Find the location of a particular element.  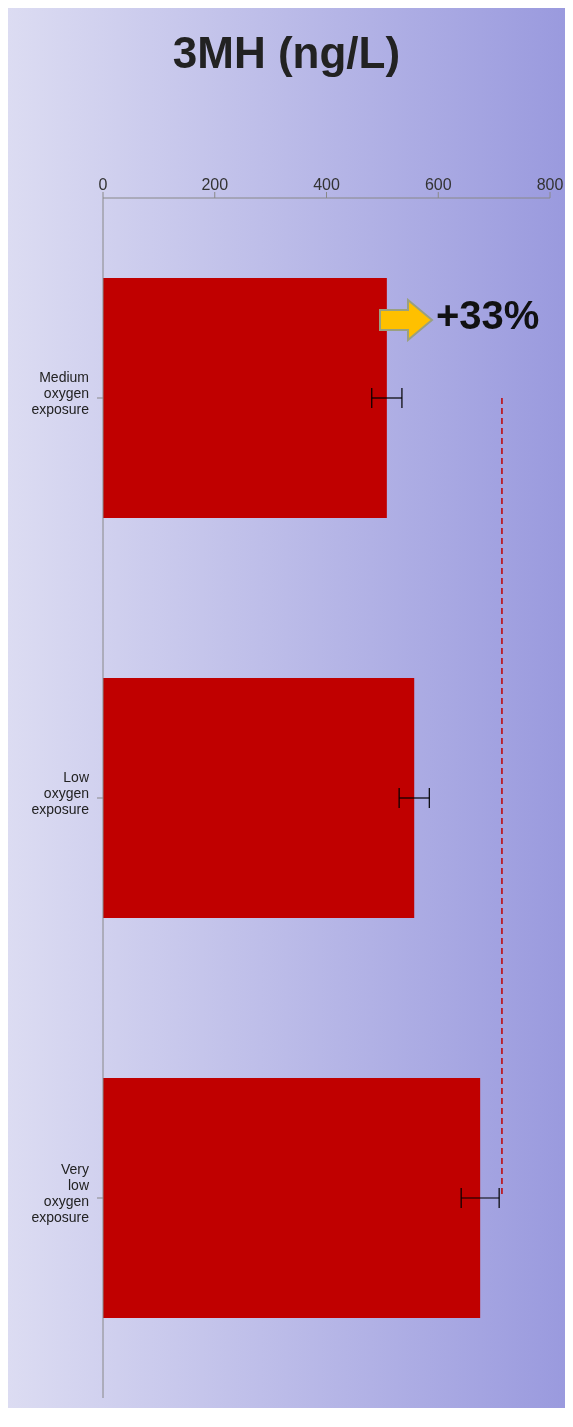

y-tick-label: Very low oxygen exposure is located at coordinates (60, 1193).